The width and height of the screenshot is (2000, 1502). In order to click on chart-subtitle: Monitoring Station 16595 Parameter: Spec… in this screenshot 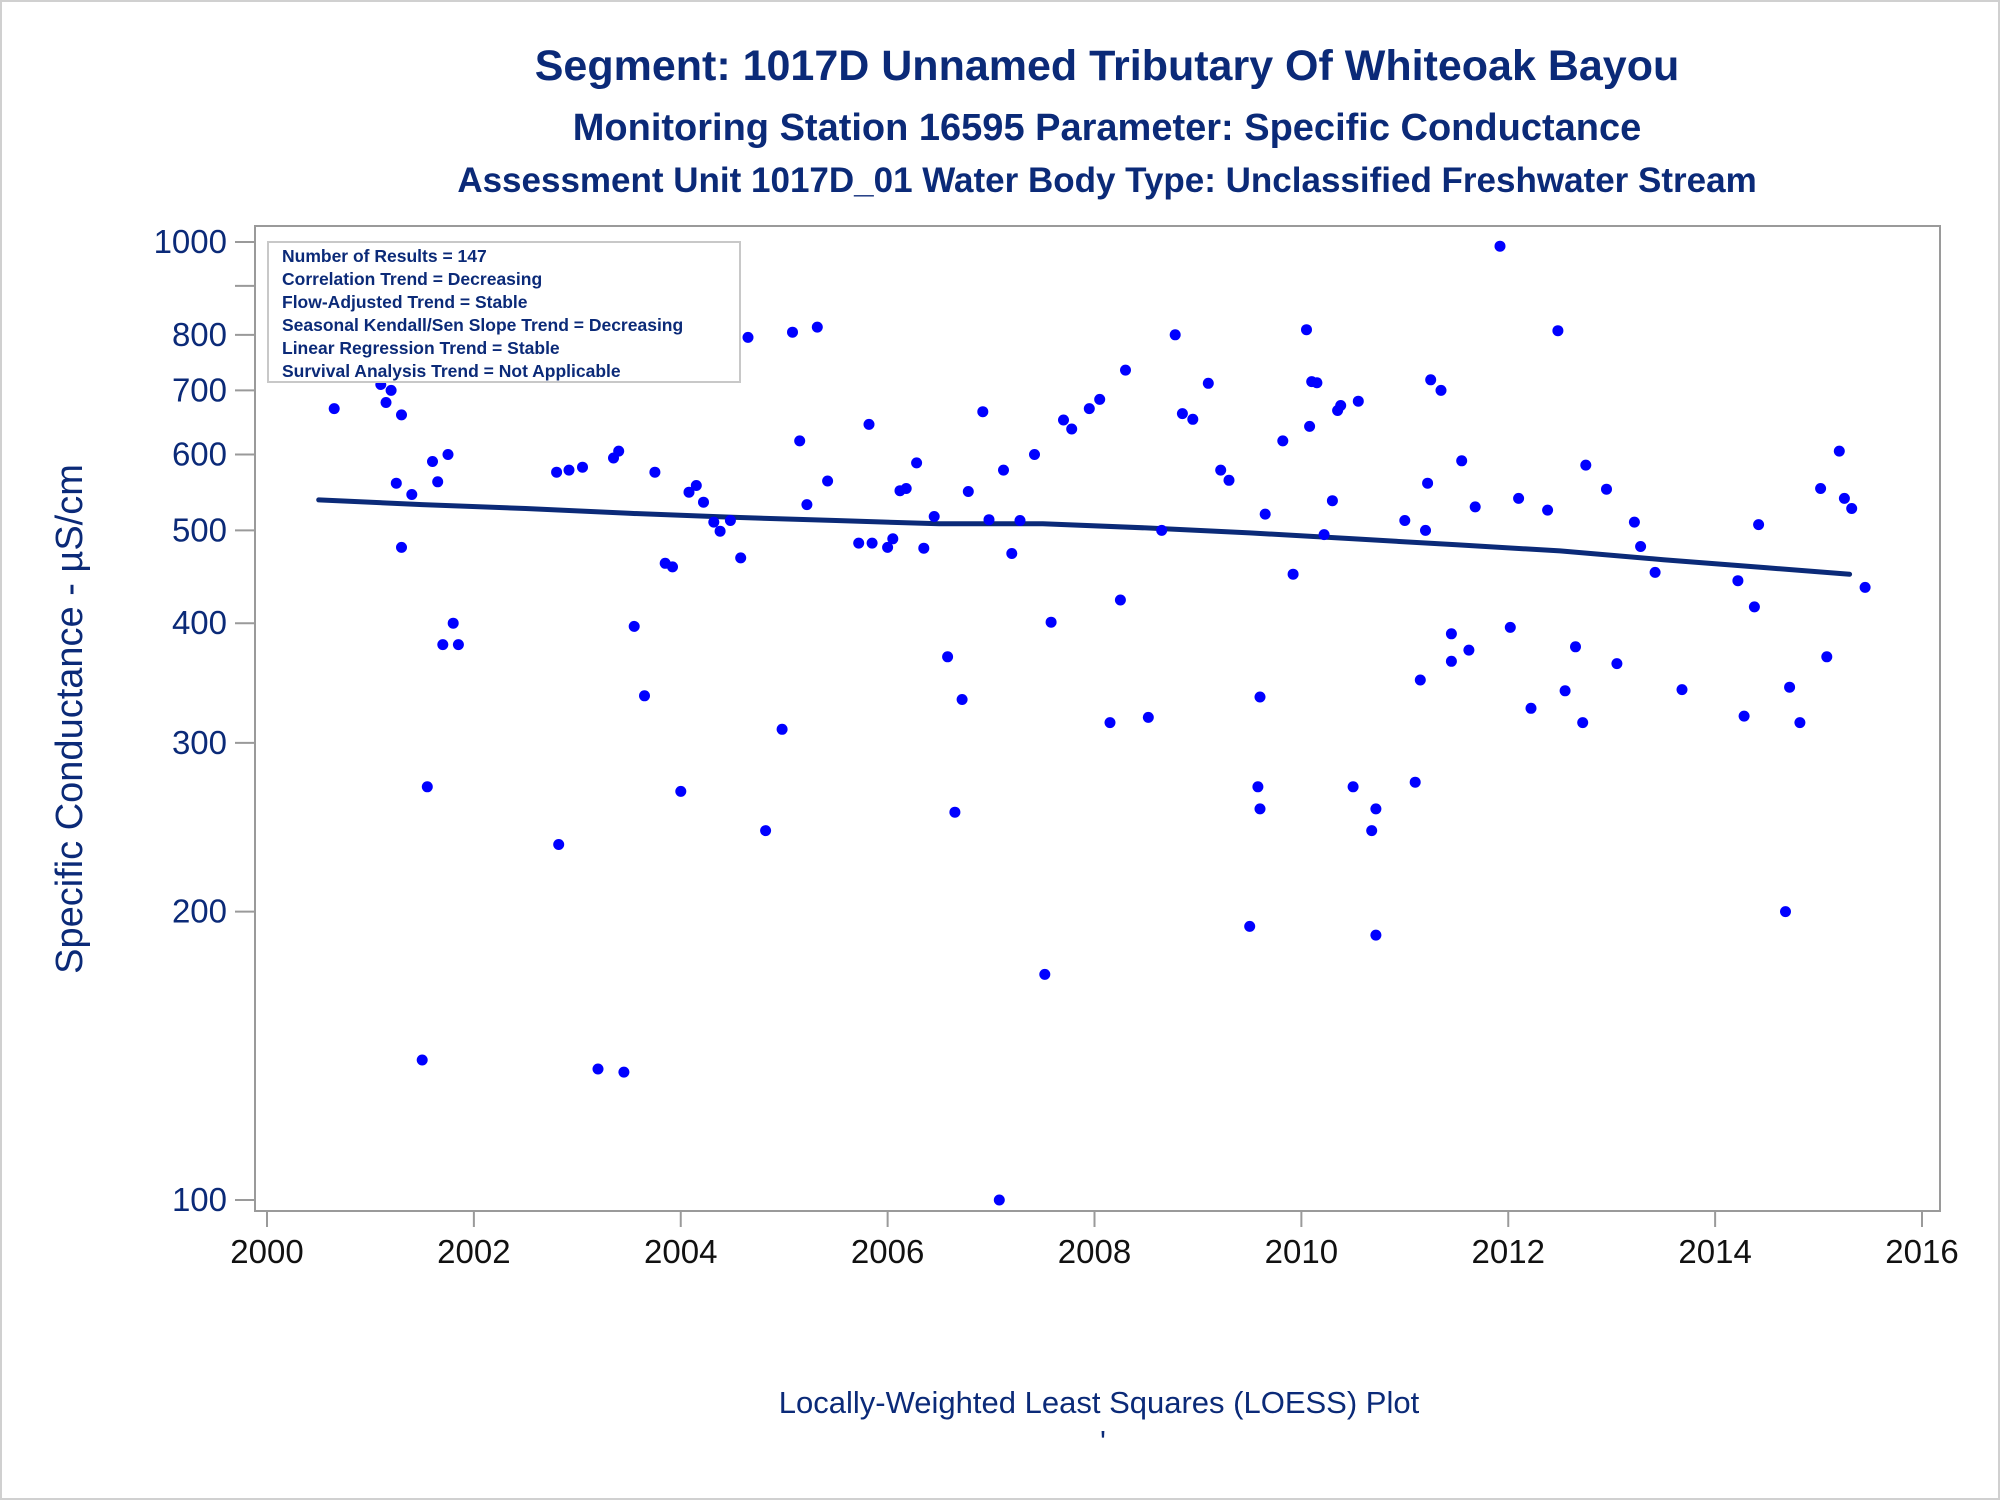, I will do `click(1107, 128)`.